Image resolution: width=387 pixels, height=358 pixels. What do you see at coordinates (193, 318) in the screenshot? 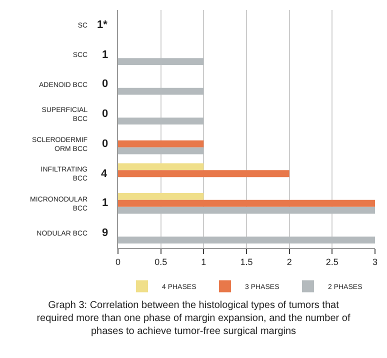
I see `text: Graph 3: Correlation between the histological types of tumors that required more than one phase of margin expansion, and the number of phases to achieve tumor-free surgical margins` at bounding box center [193, 318].